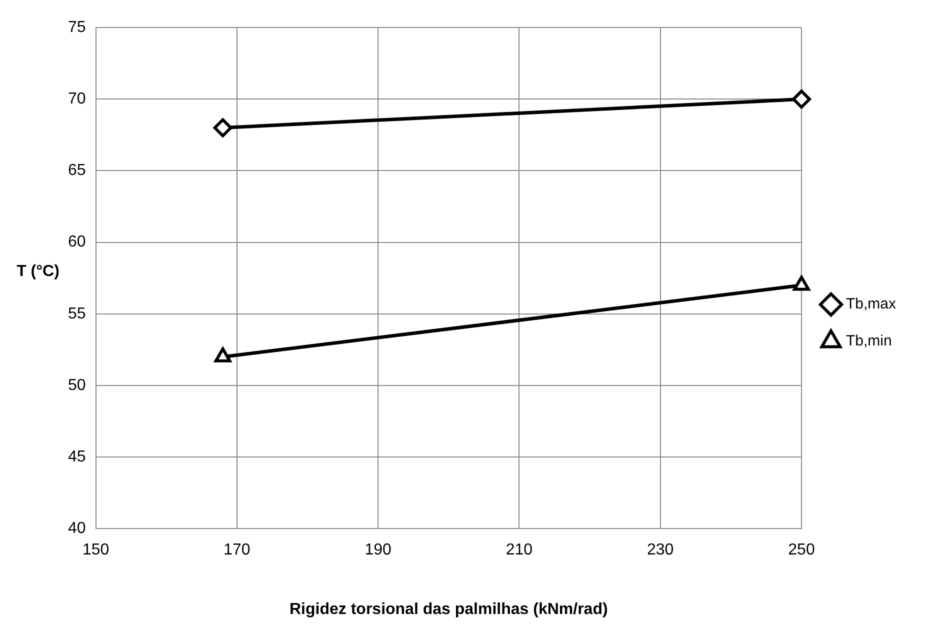  I want to click on x-tick-label: 150, so click(96, 550).